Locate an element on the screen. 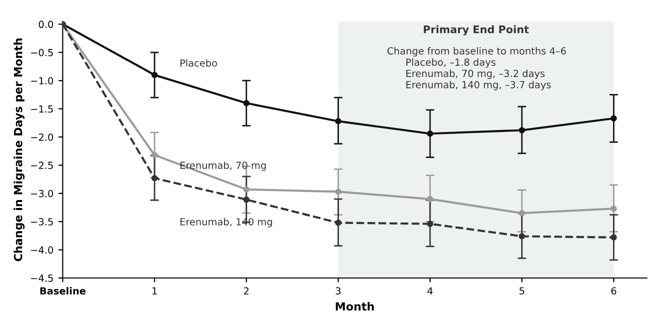  y-tick-label: −2.0 is located at coordinates (42, 137).